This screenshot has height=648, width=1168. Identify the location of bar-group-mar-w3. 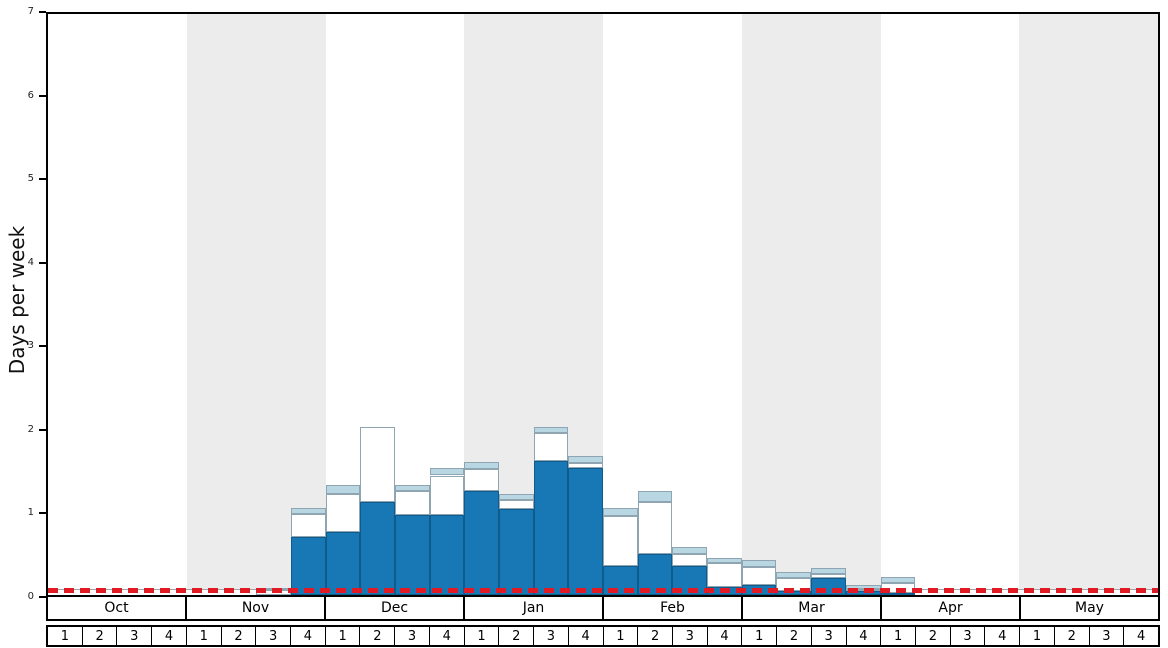
(828, 304).